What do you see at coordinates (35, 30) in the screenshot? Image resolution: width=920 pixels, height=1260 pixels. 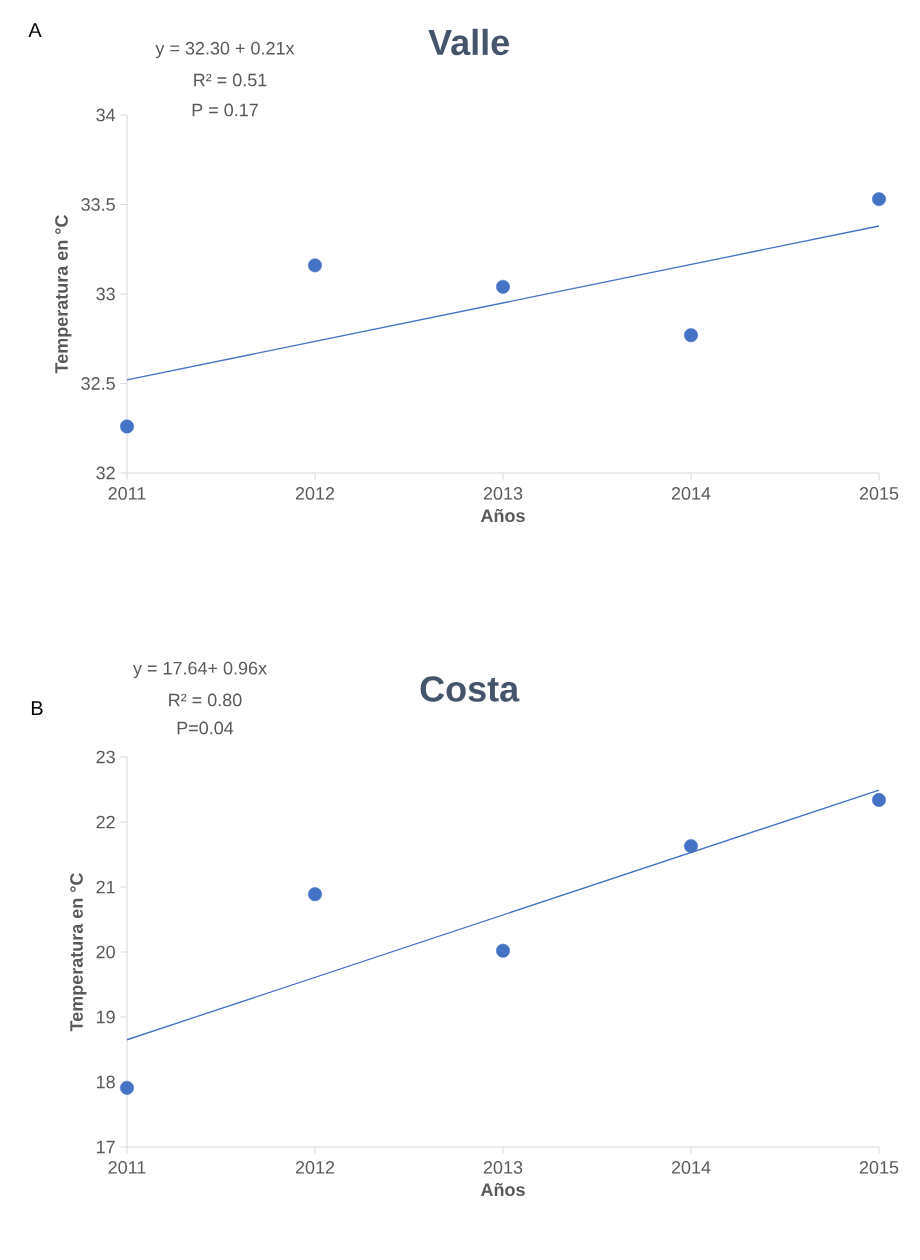 I see `text: A` at bounding box center [35, 30].